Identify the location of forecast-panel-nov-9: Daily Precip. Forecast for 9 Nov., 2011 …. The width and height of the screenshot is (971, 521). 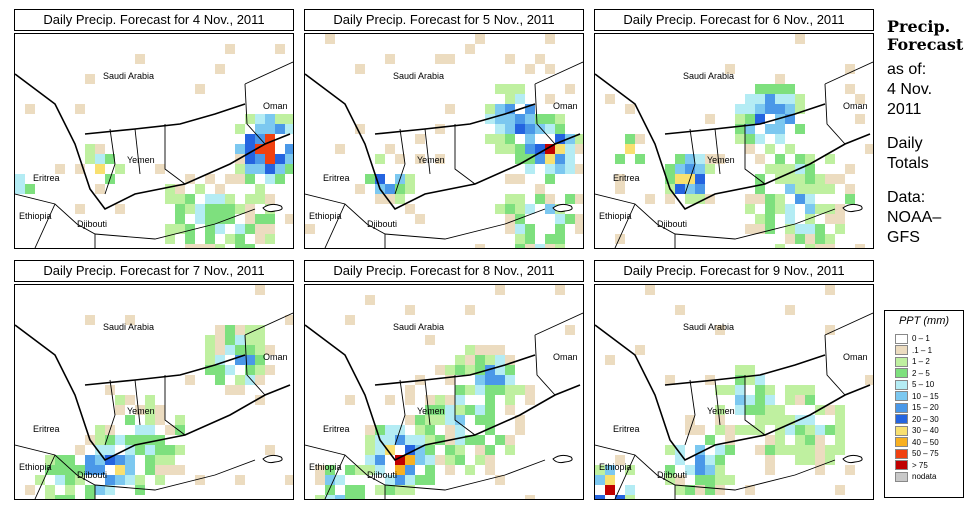
(734, 380).